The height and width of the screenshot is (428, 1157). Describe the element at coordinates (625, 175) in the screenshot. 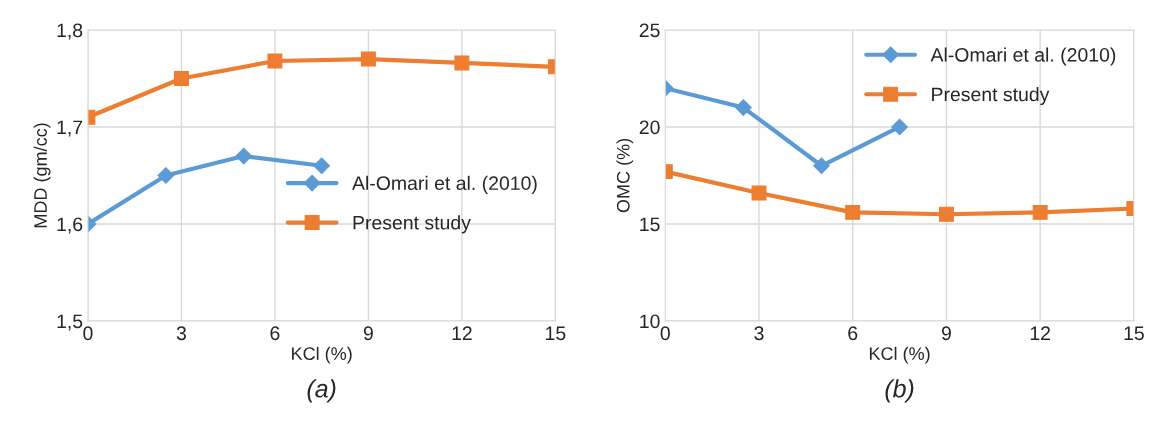

I see `y-axis-title: OMC (%)` at that location.